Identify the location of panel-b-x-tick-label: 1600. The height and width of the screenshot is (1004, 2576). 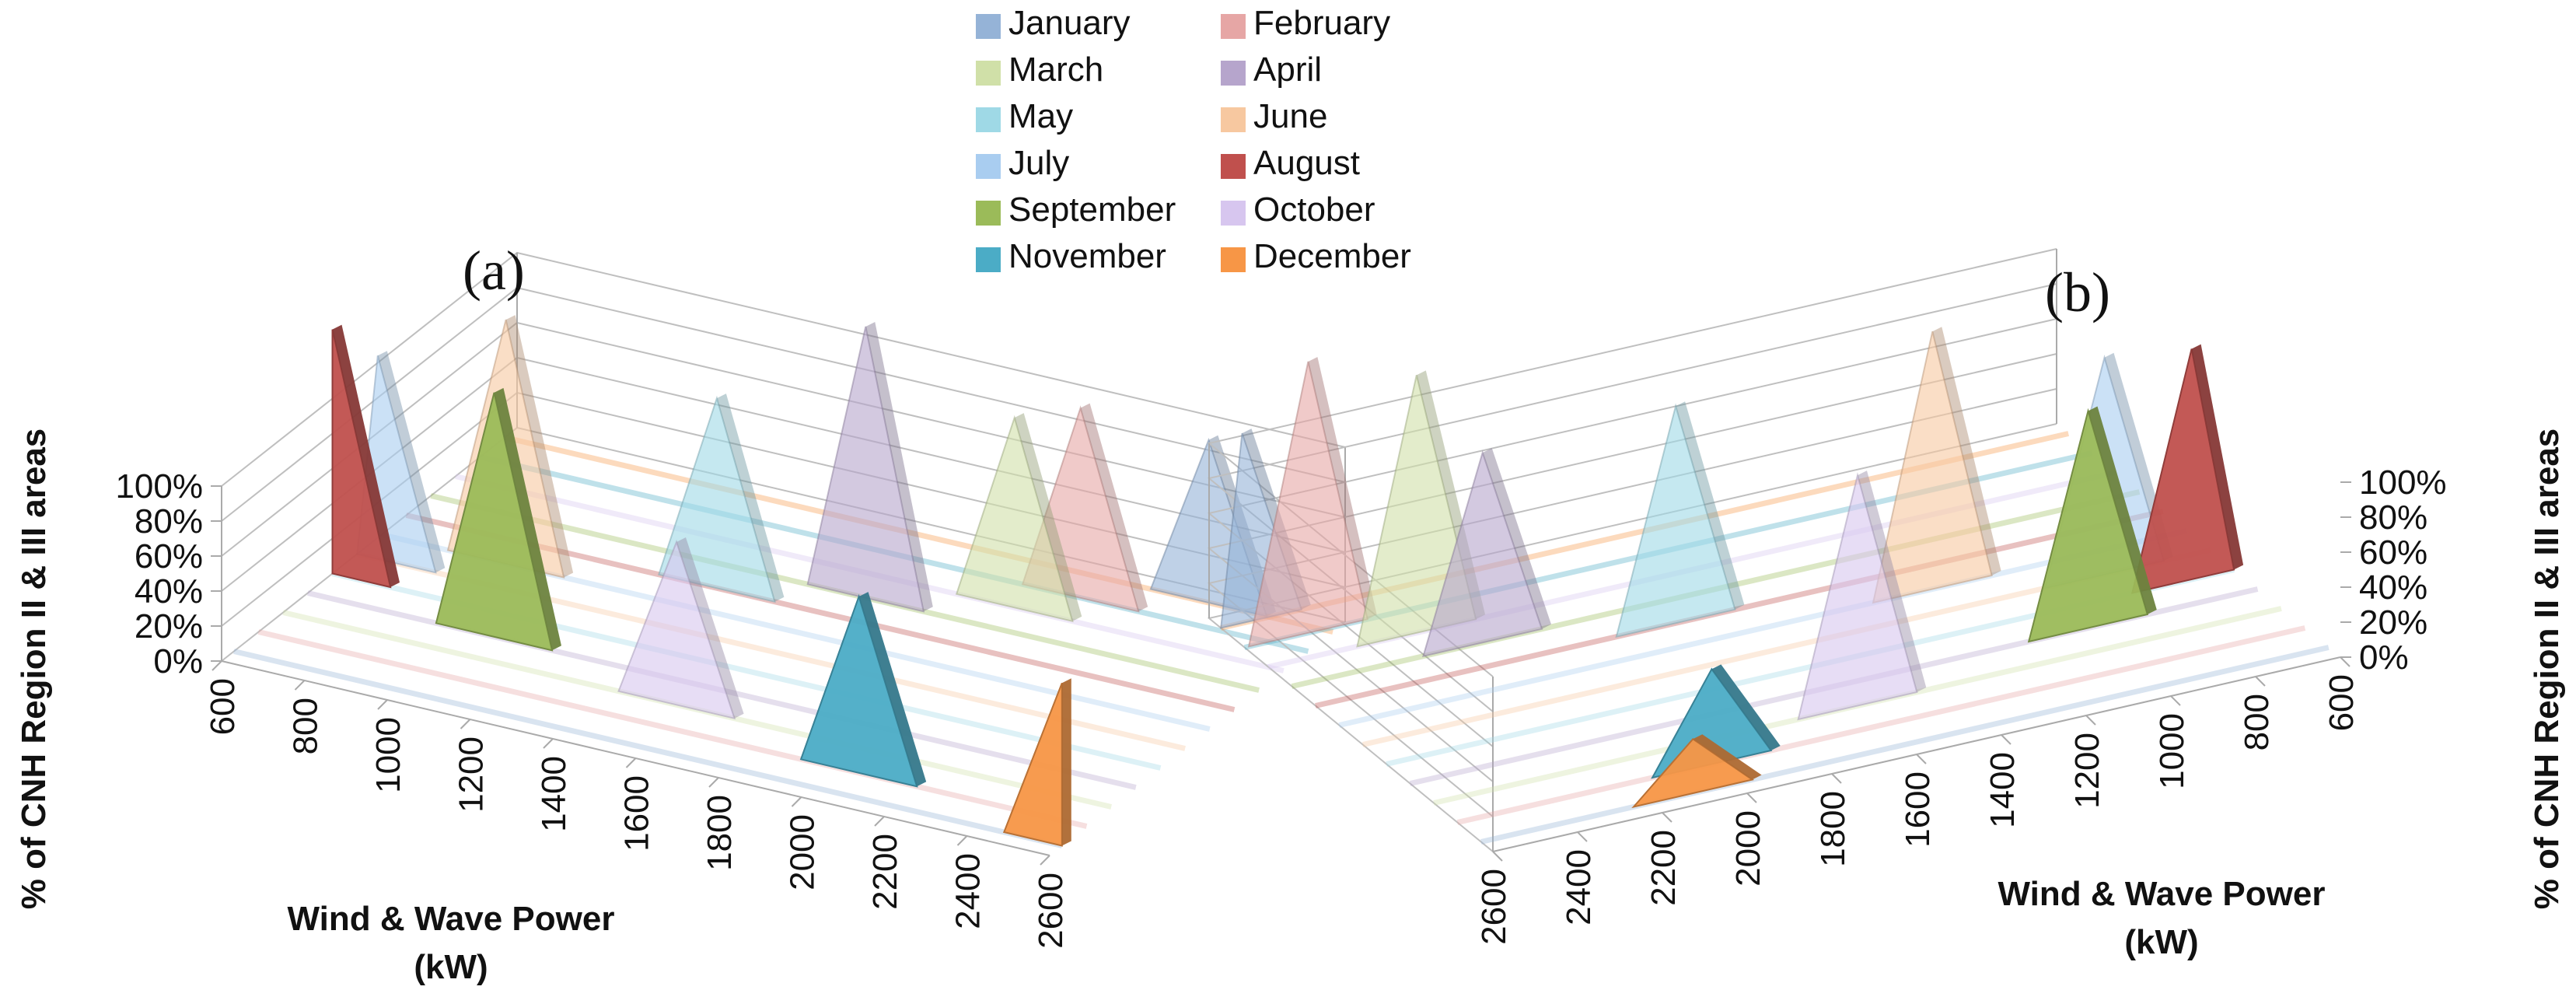
(1918, 809).